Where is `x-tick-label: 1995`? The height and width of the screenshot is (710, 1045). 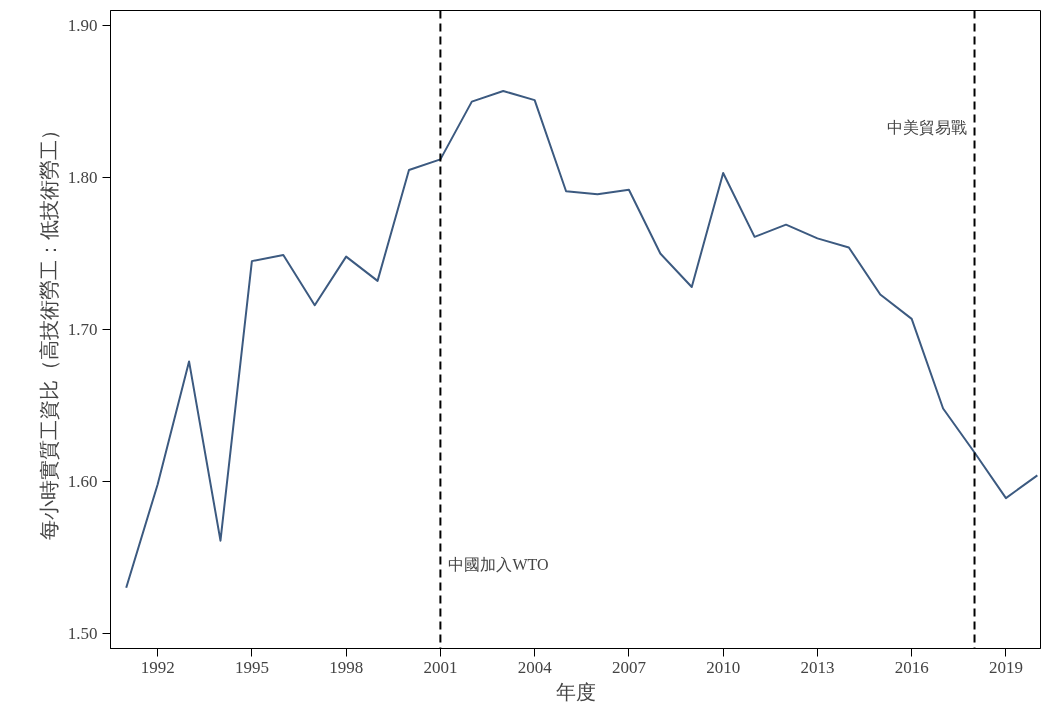 x-tick-label: 1995 is located at coordinates (251, 667).